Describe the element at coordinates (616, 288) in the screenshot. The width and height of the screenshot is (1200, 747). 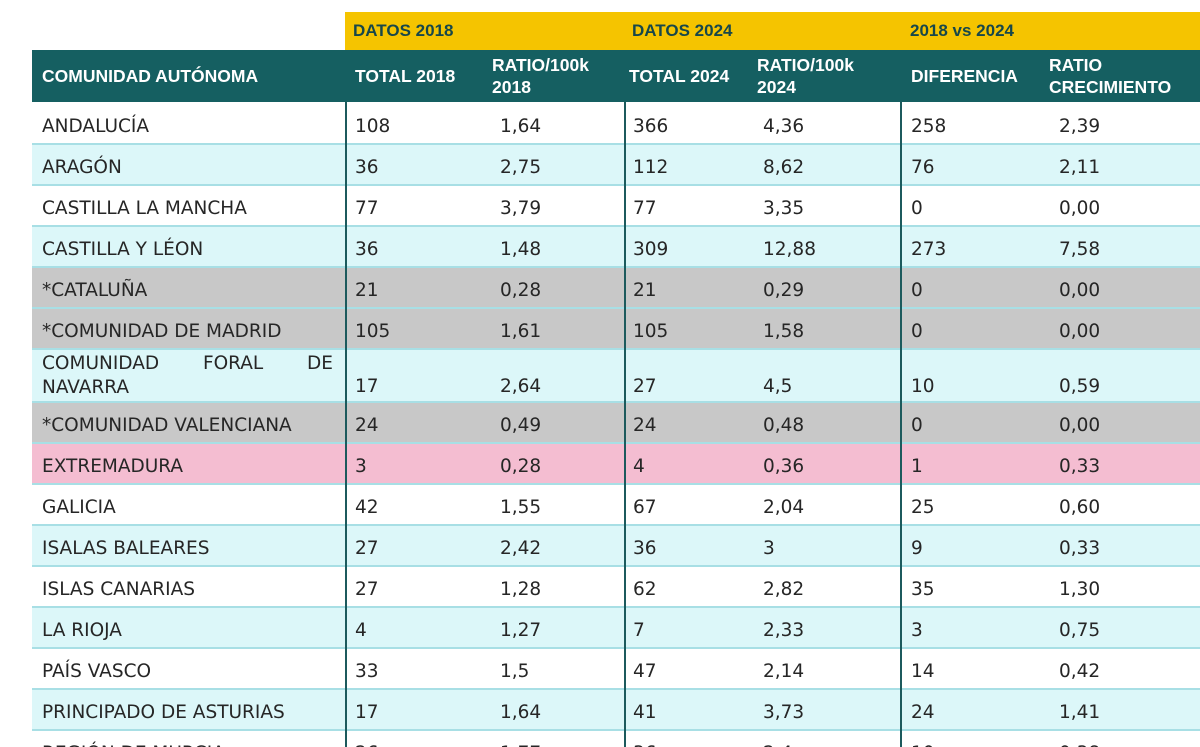
I see `table-row: *CATALUÑA 21 0,28 21 0,29 0 0,00` at that location.